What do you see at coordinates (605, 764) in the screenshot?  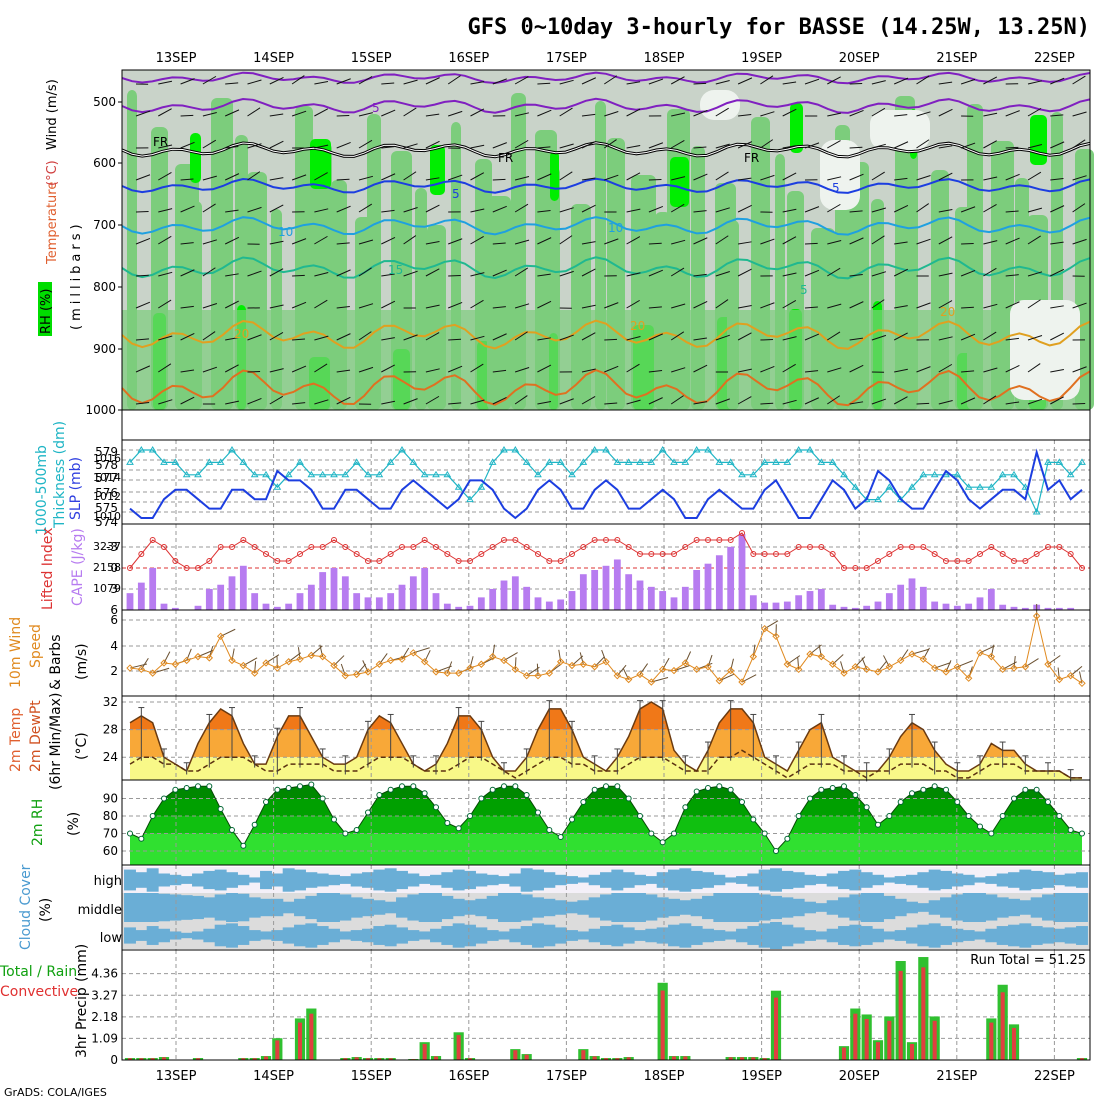 I see `dewpoint-line` at bounding box center [605, 764].